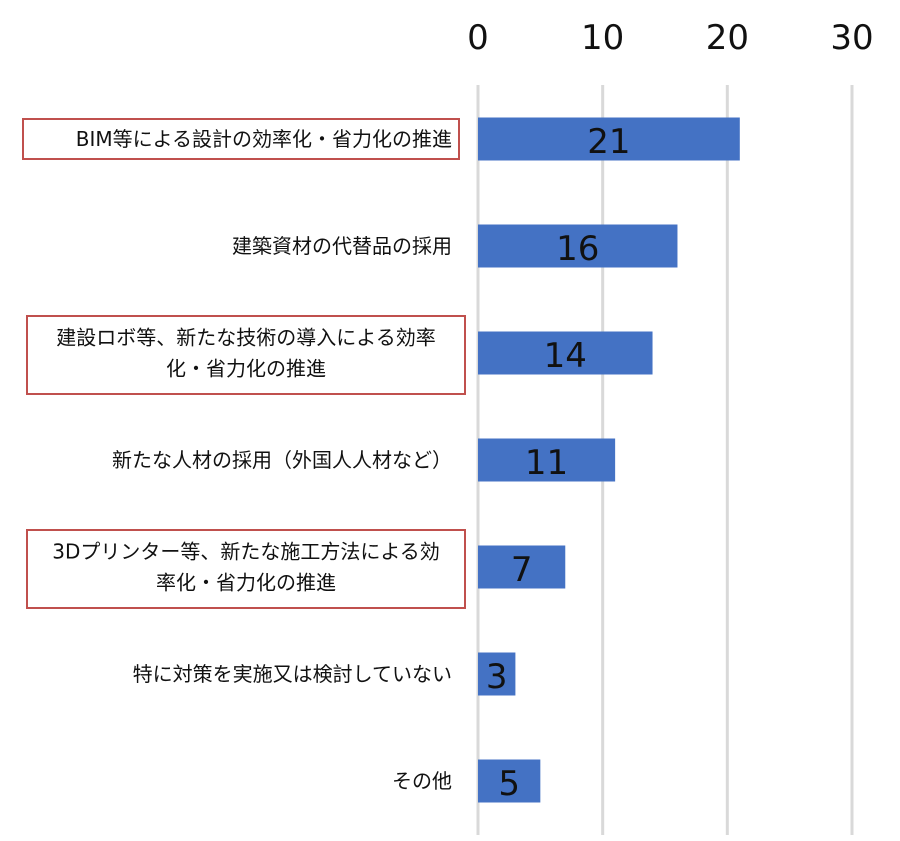 The image size is (900, 841). I want to click on category-label-line: 率化・省力化の推進, so click(246, 583).